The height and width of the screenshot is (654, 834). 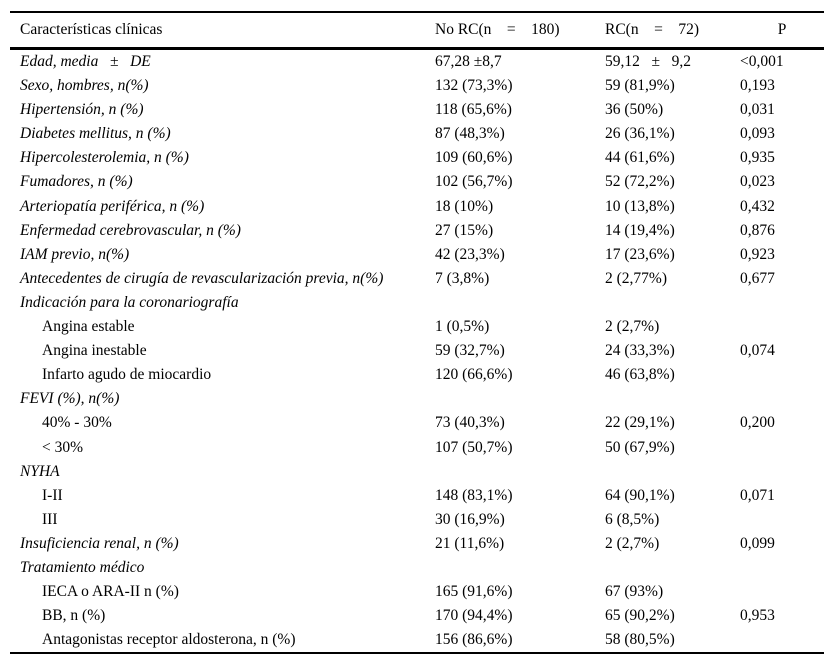 What do you see at coordinates (757, 158) in the screenshot?
I see `p-value: 0,935` at bounding box center [757, 158].